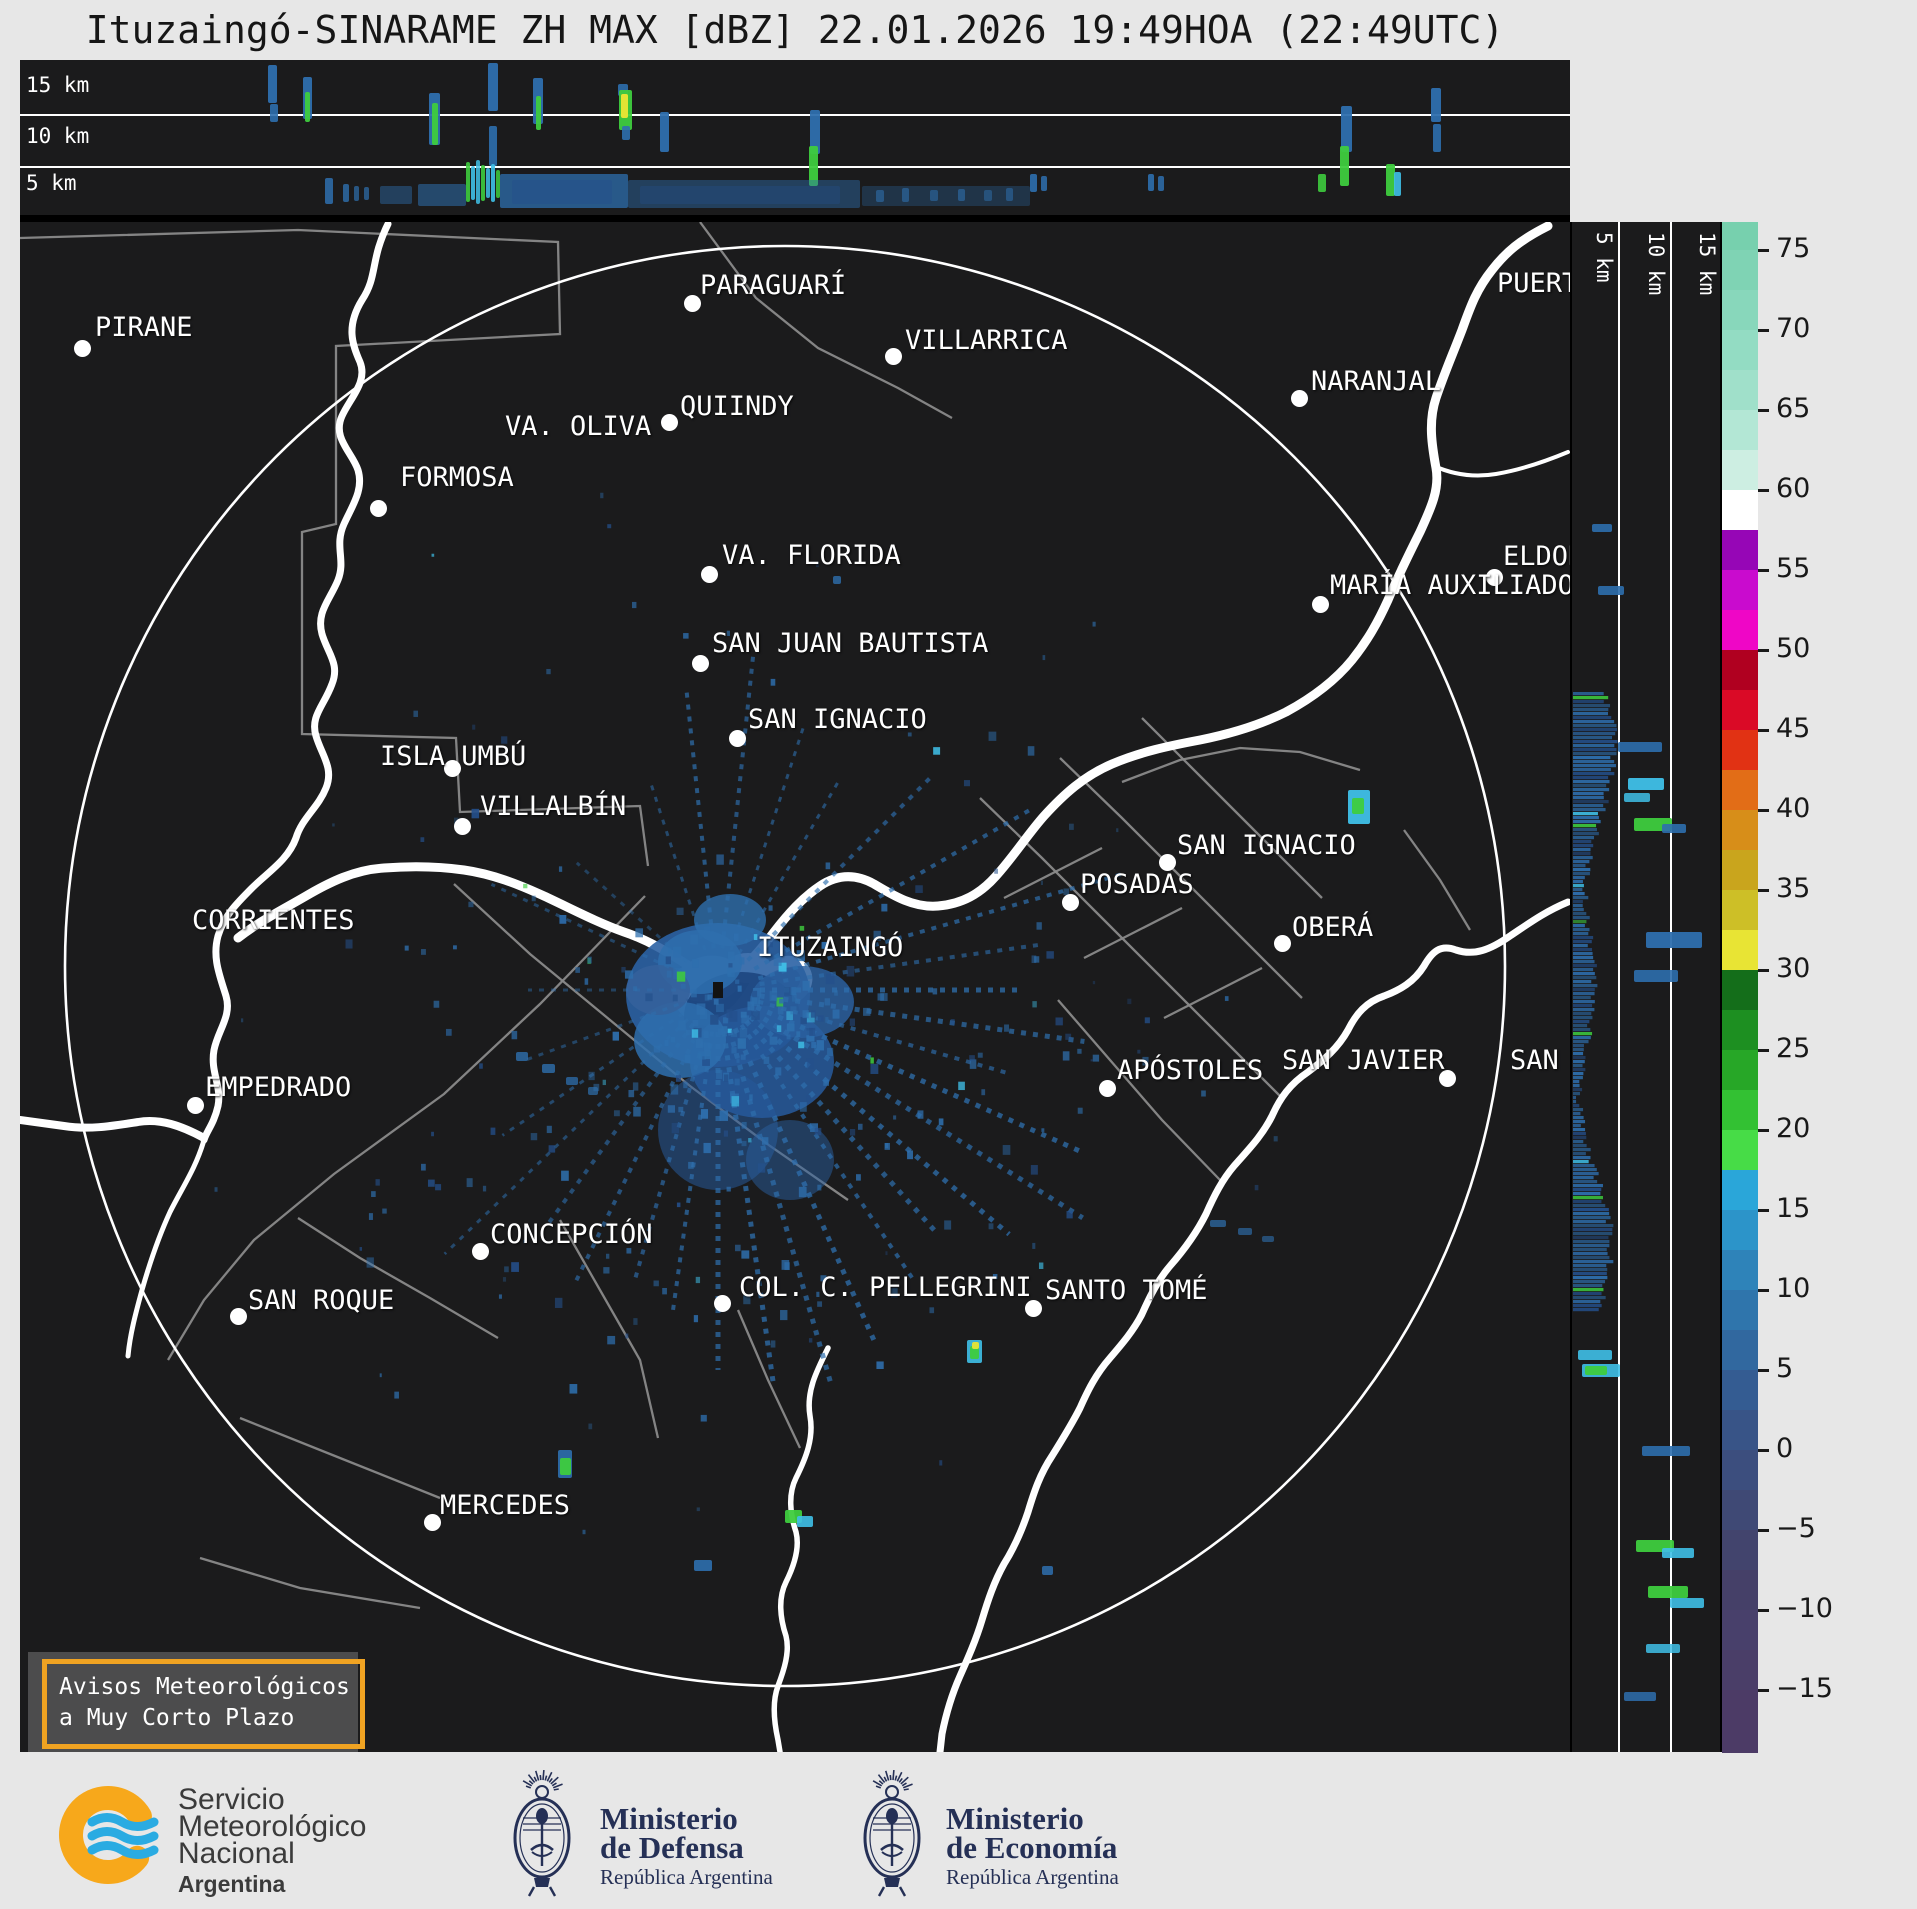  What do you see at coordinates (1740, 987) in the screenshot?
I see `dbz-colorbar` at bounding box center [1740, 987].